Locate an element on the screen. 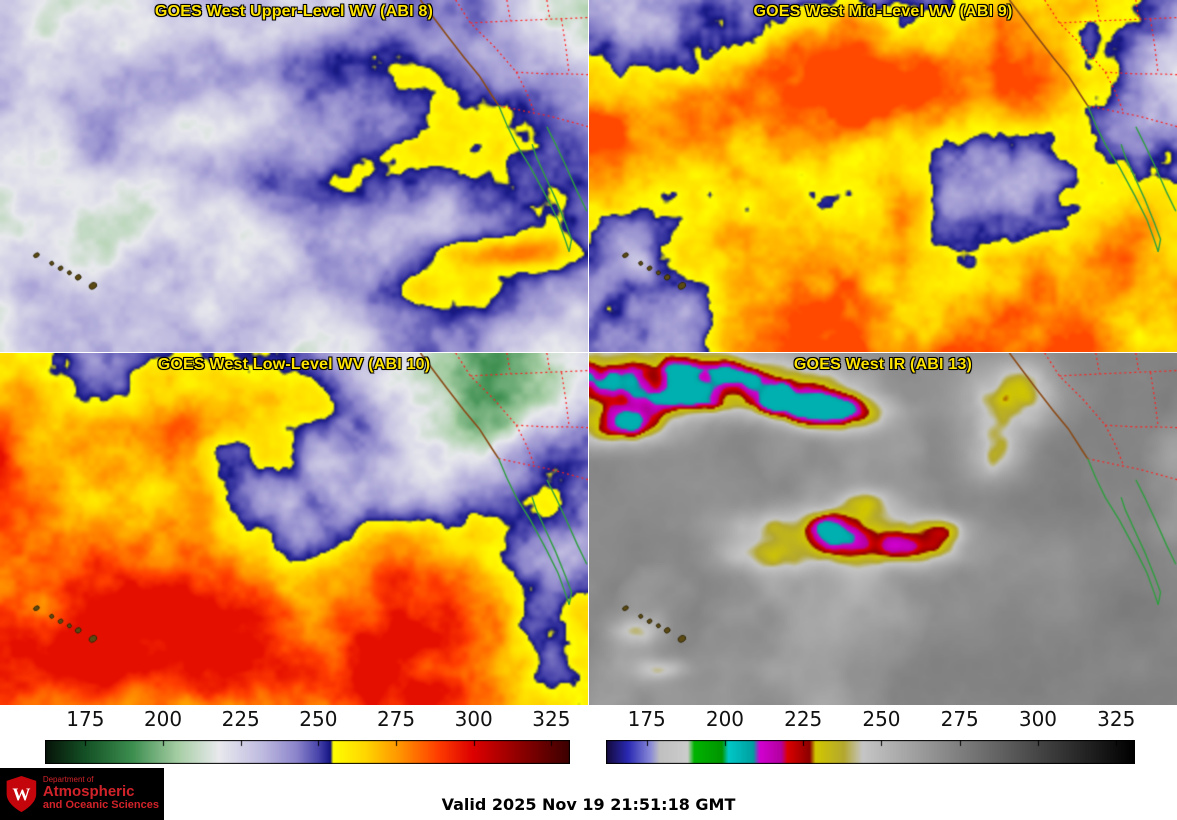  colorbar-wv-tick-label: 175 is located at coordinates (85, 719).